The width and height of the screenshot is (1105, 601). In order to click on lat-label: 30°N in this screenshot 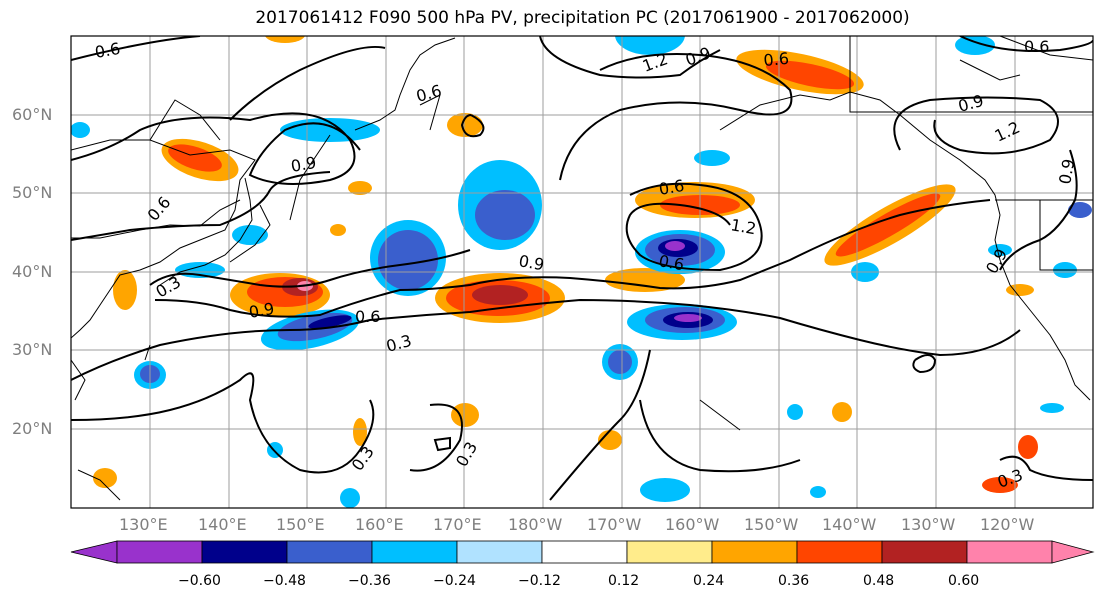, I will do `click(32, 349)`.